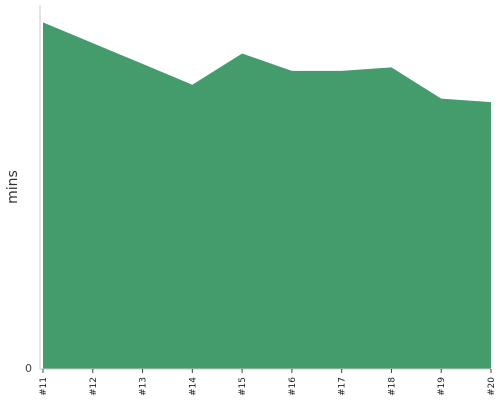 This screenshot has width=500, height=400. I want to click on x-tick-label-6: #17, so click(343, 386).